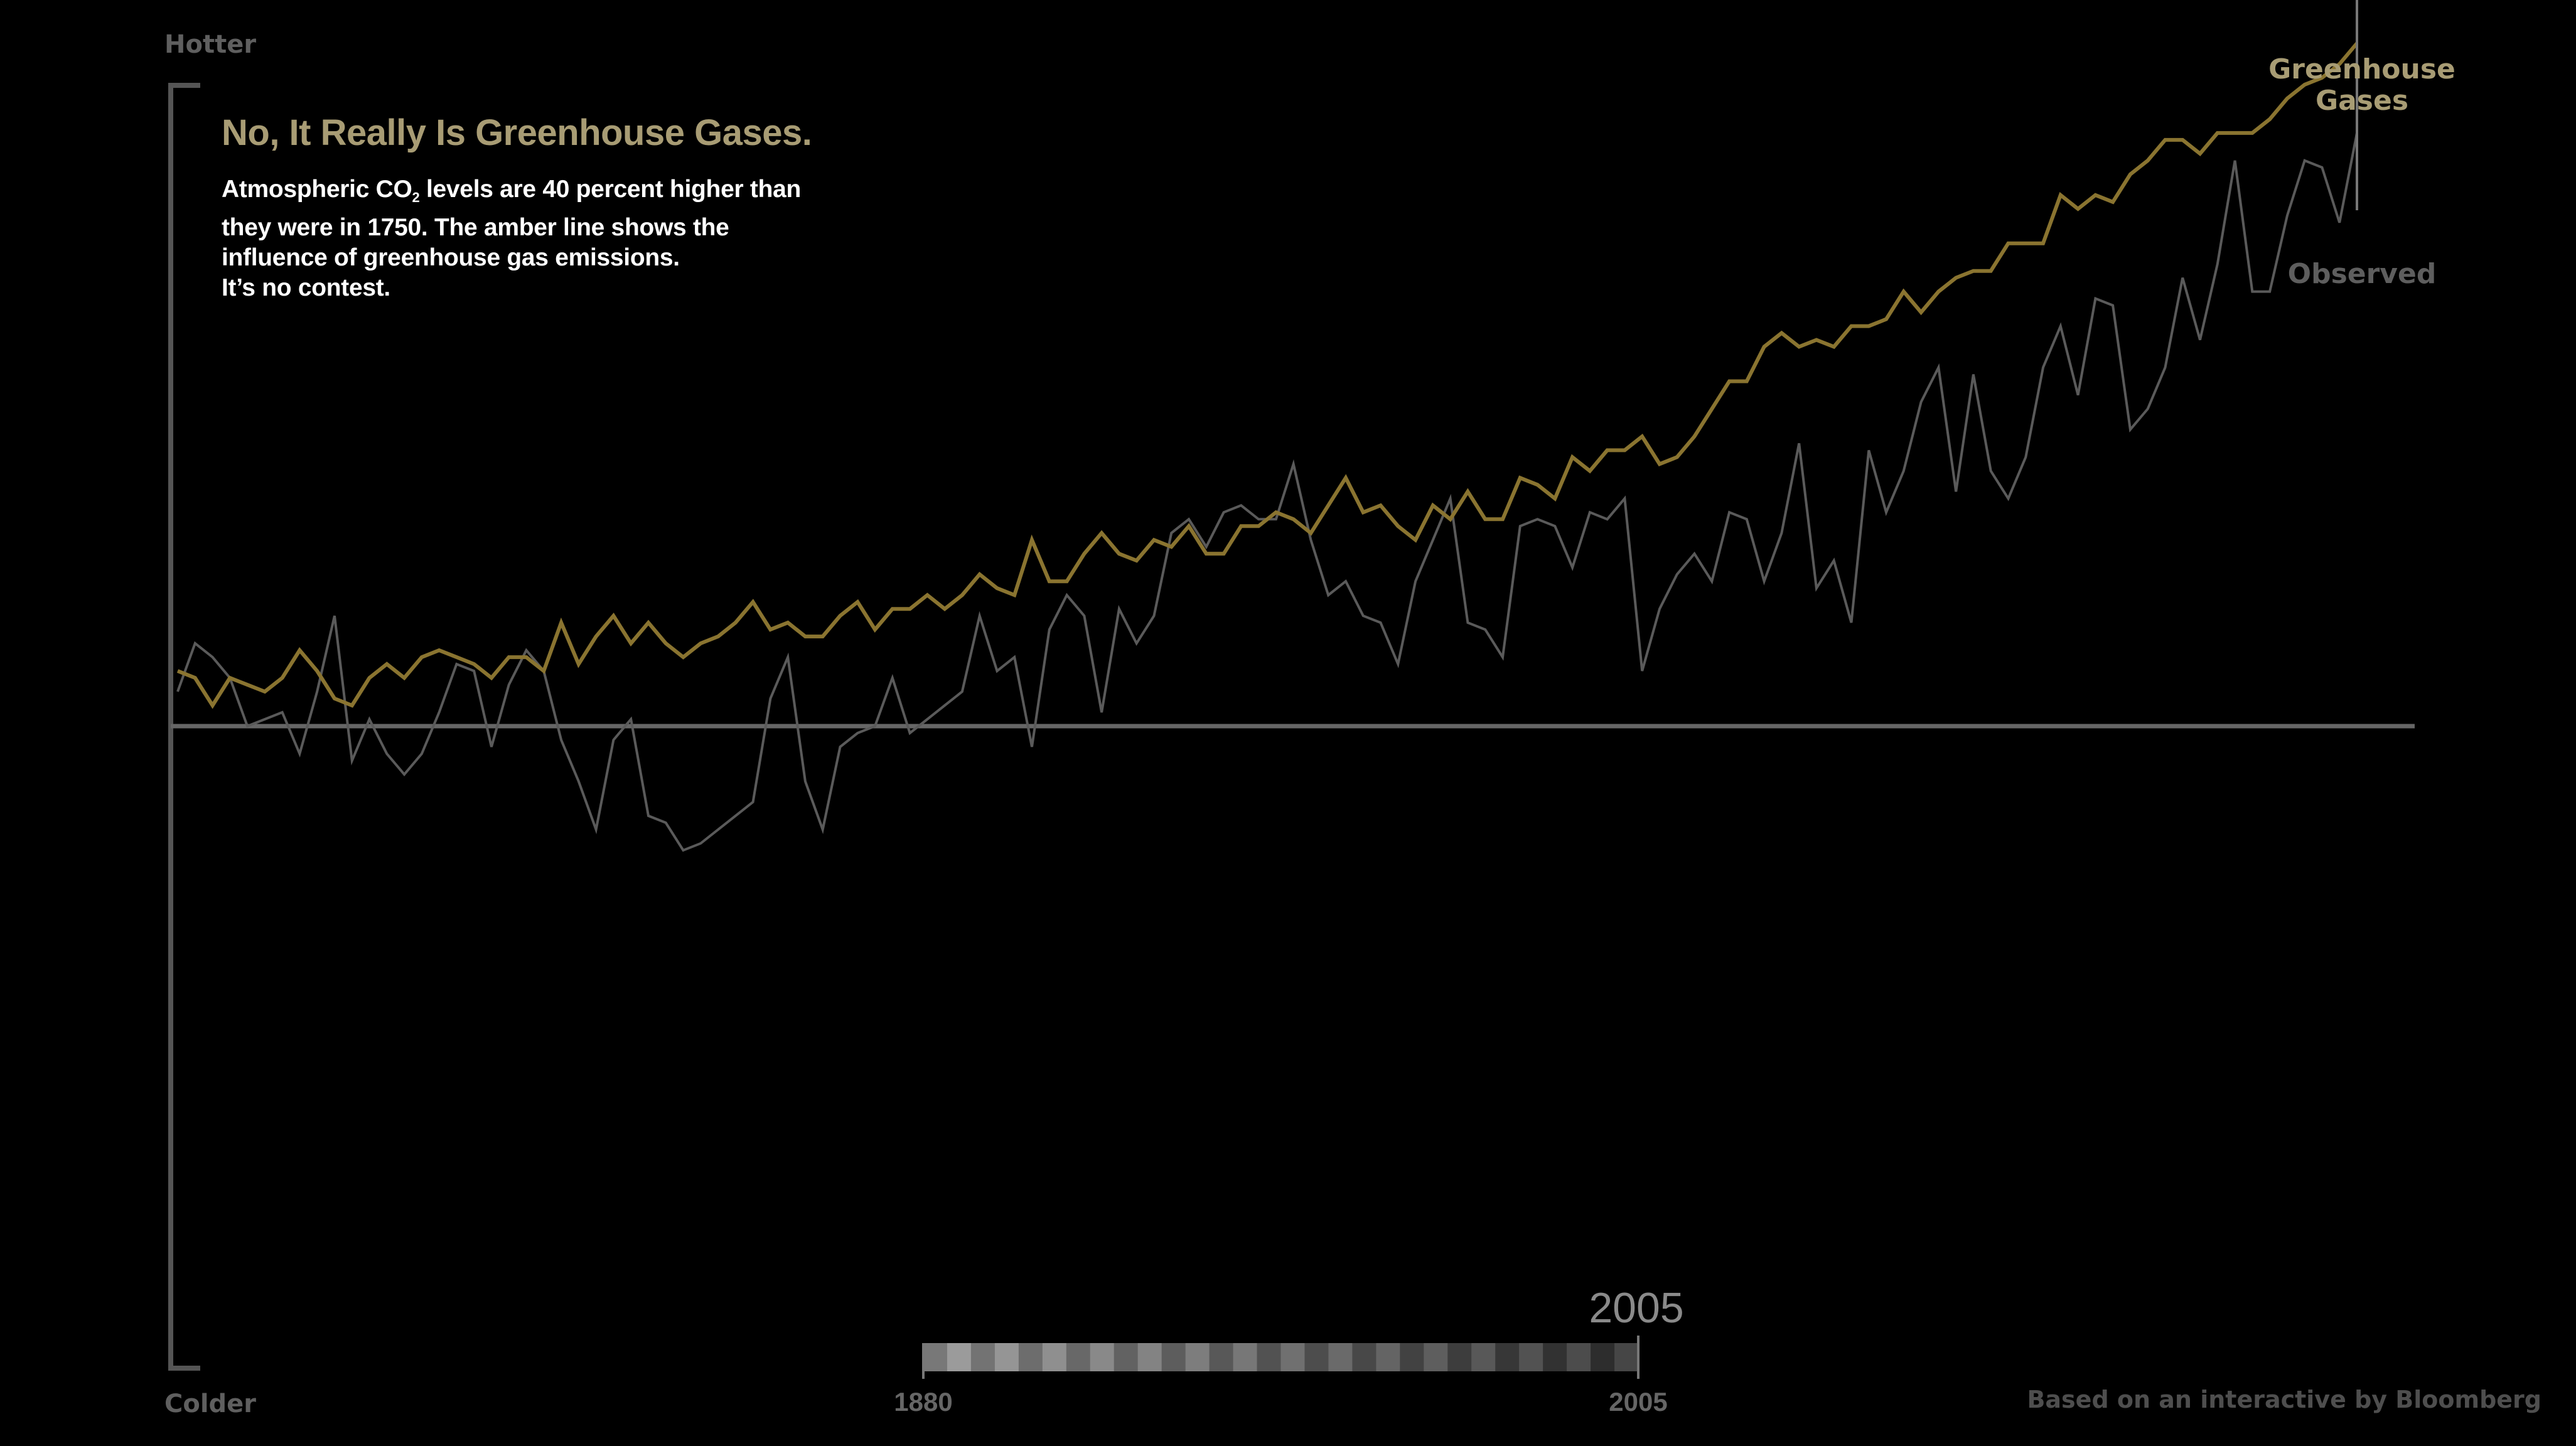 This screenshot has height=1446, width=2576. Describe the element at coordinates (210, 44) in the screenshot. I see `hotter-label: Hotter` at that location.